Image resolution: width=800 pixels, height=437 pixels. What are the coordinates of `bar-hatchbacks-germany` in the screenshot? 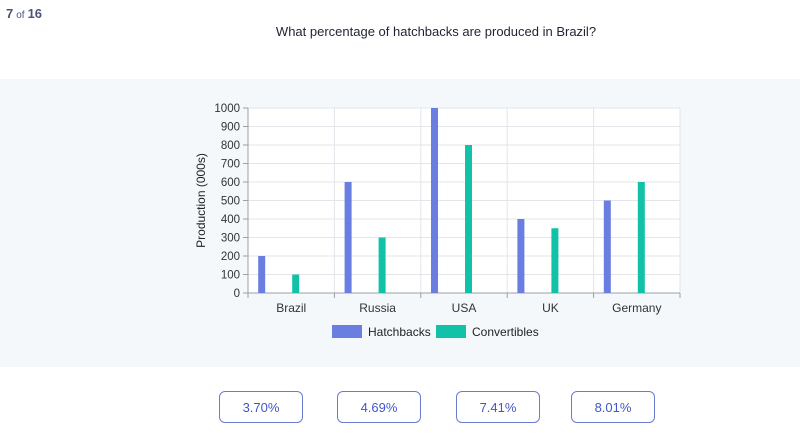 It's located at (607, 246).